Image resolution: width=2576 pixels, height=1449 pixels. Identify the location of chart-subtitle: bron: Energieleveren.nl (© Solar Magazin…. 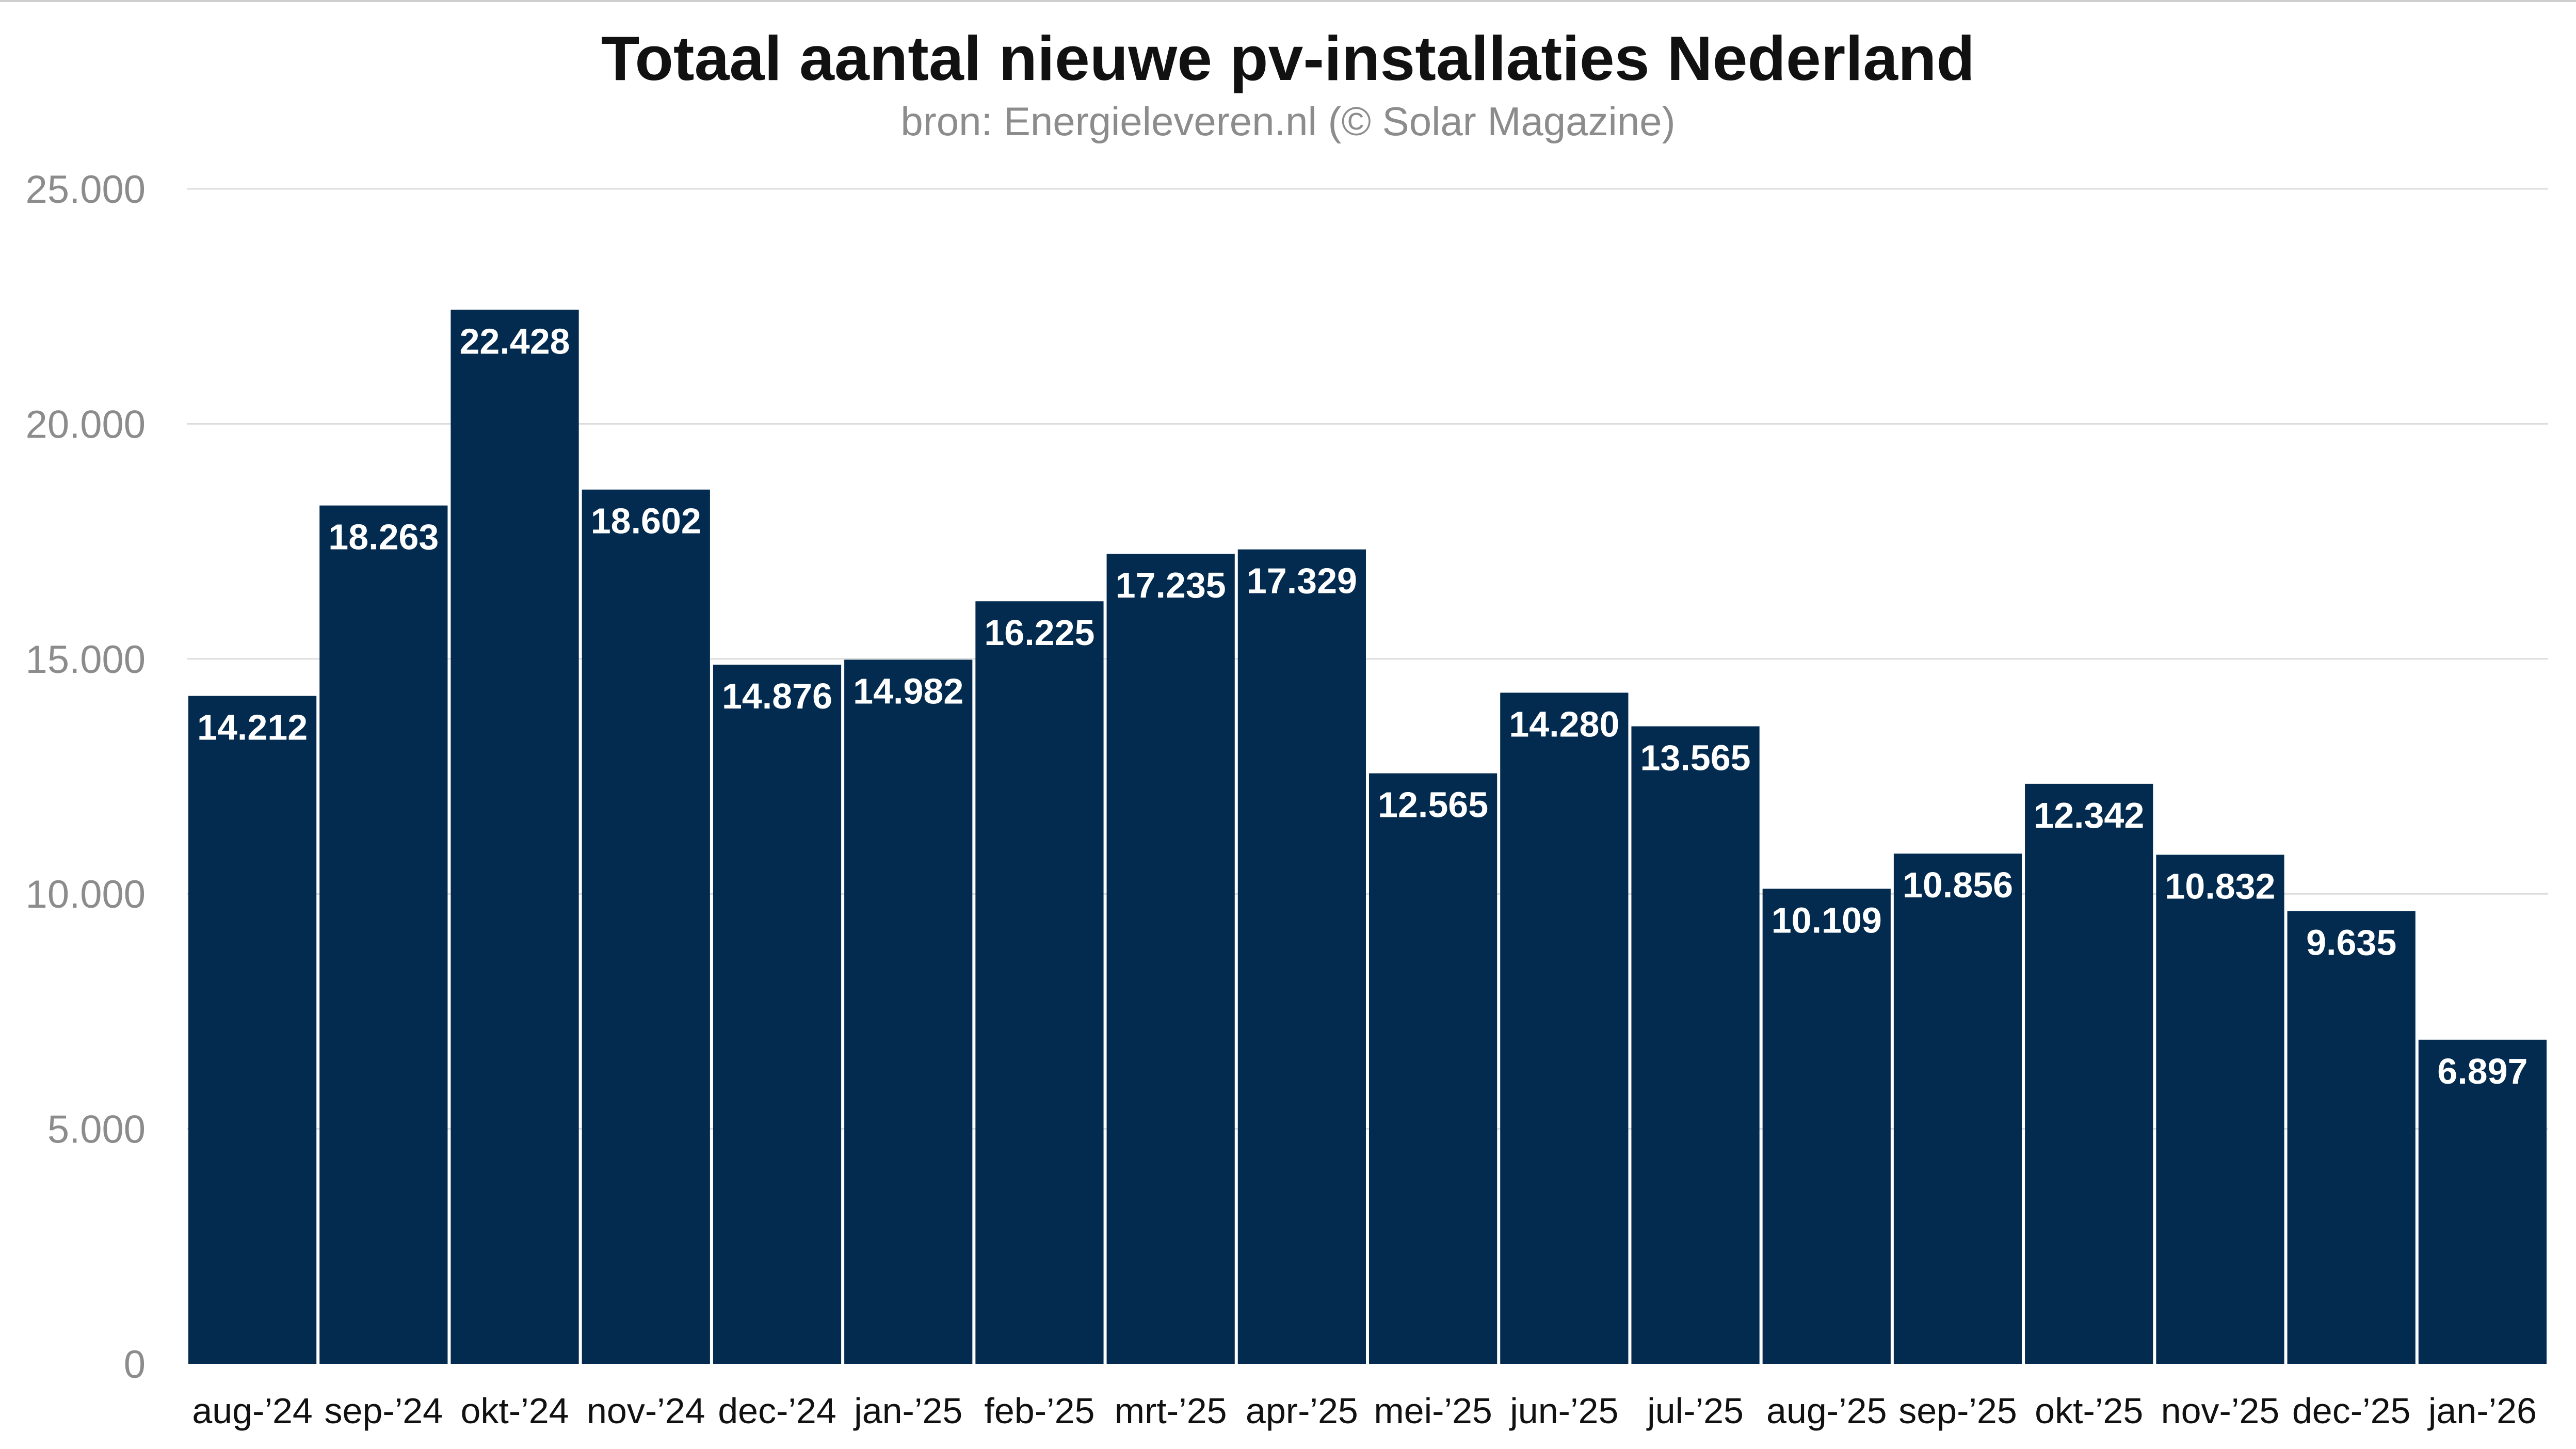
(1288, 122).